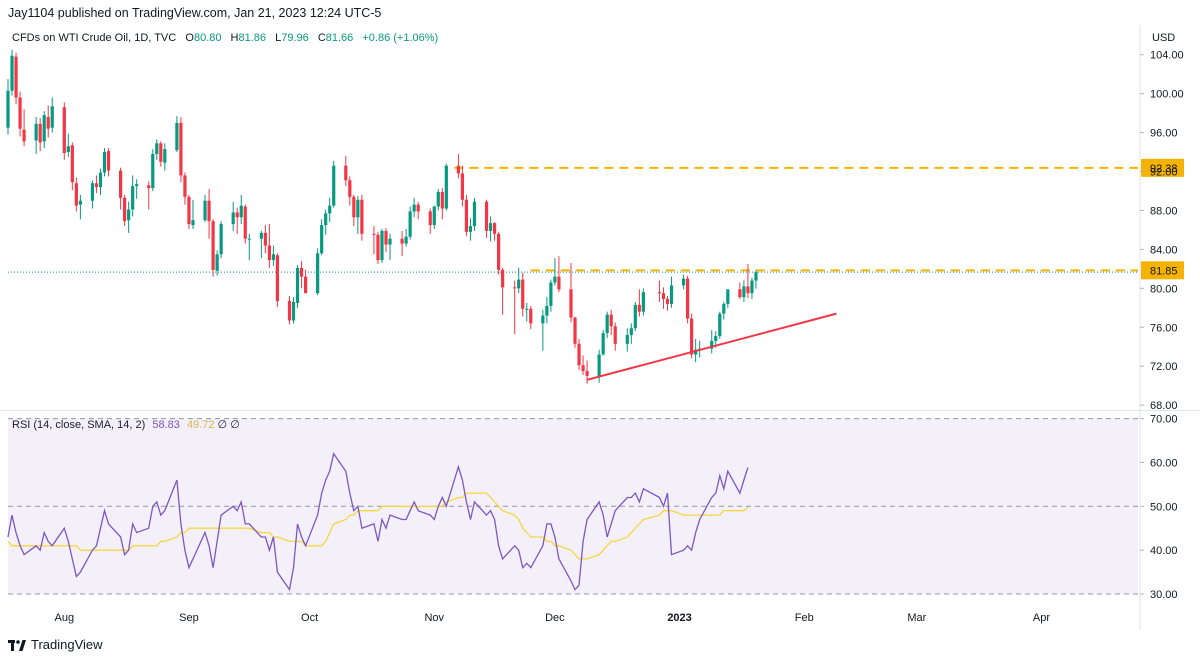 Image resolution: width=1200 pixels, height=661 pixels. What do you see at coordinates (1164, 134) in the screenshot?
I see `price-tick-label: 96.00` at bounding box center [1164, 134].